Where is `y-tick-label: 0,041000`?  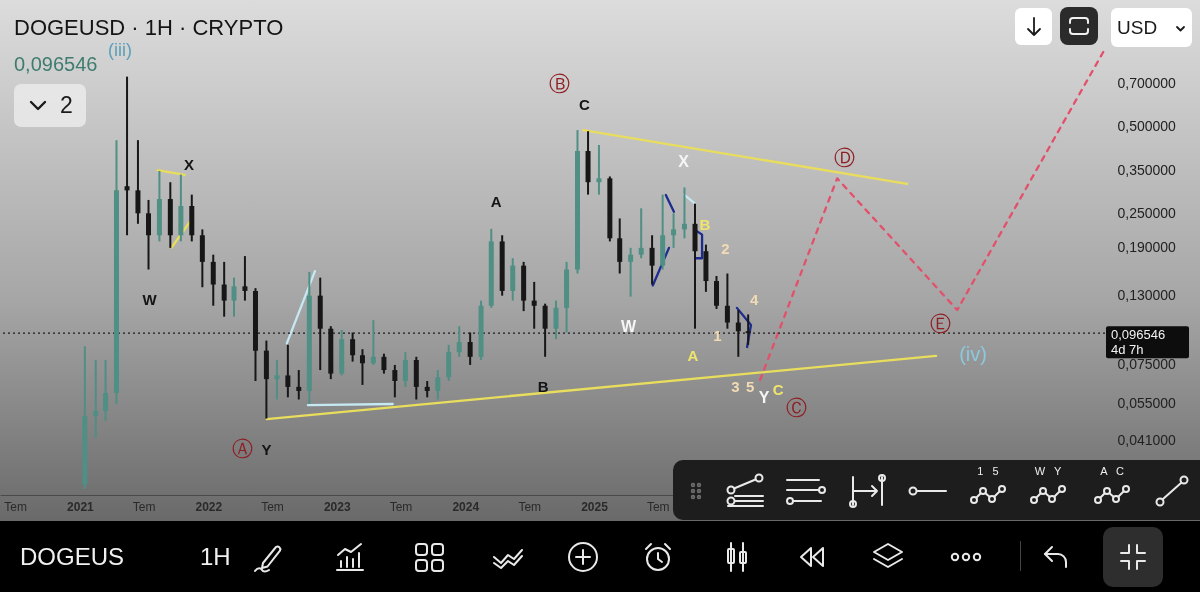
y-tick-label: 0,041000 is located at coordinates (1147, 440).